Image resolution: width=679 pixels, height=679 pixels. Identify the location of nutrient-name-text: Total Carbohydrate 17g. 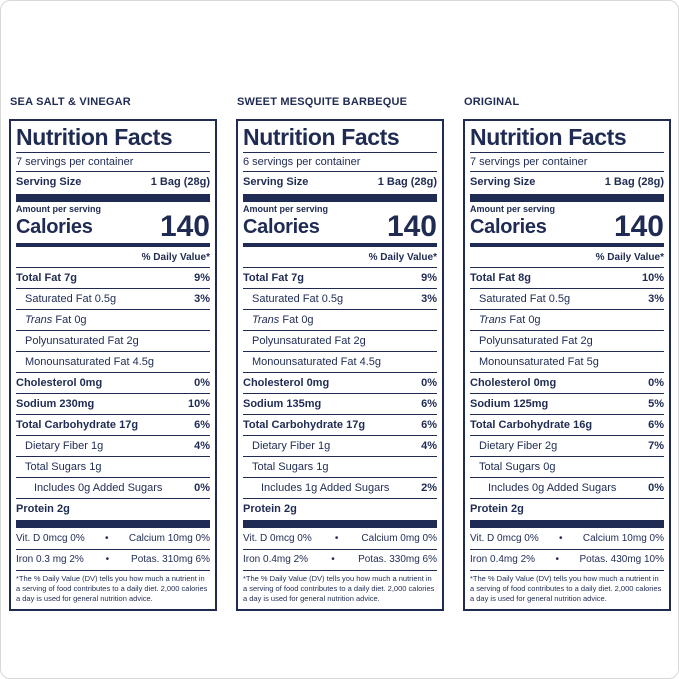
(304, 424).